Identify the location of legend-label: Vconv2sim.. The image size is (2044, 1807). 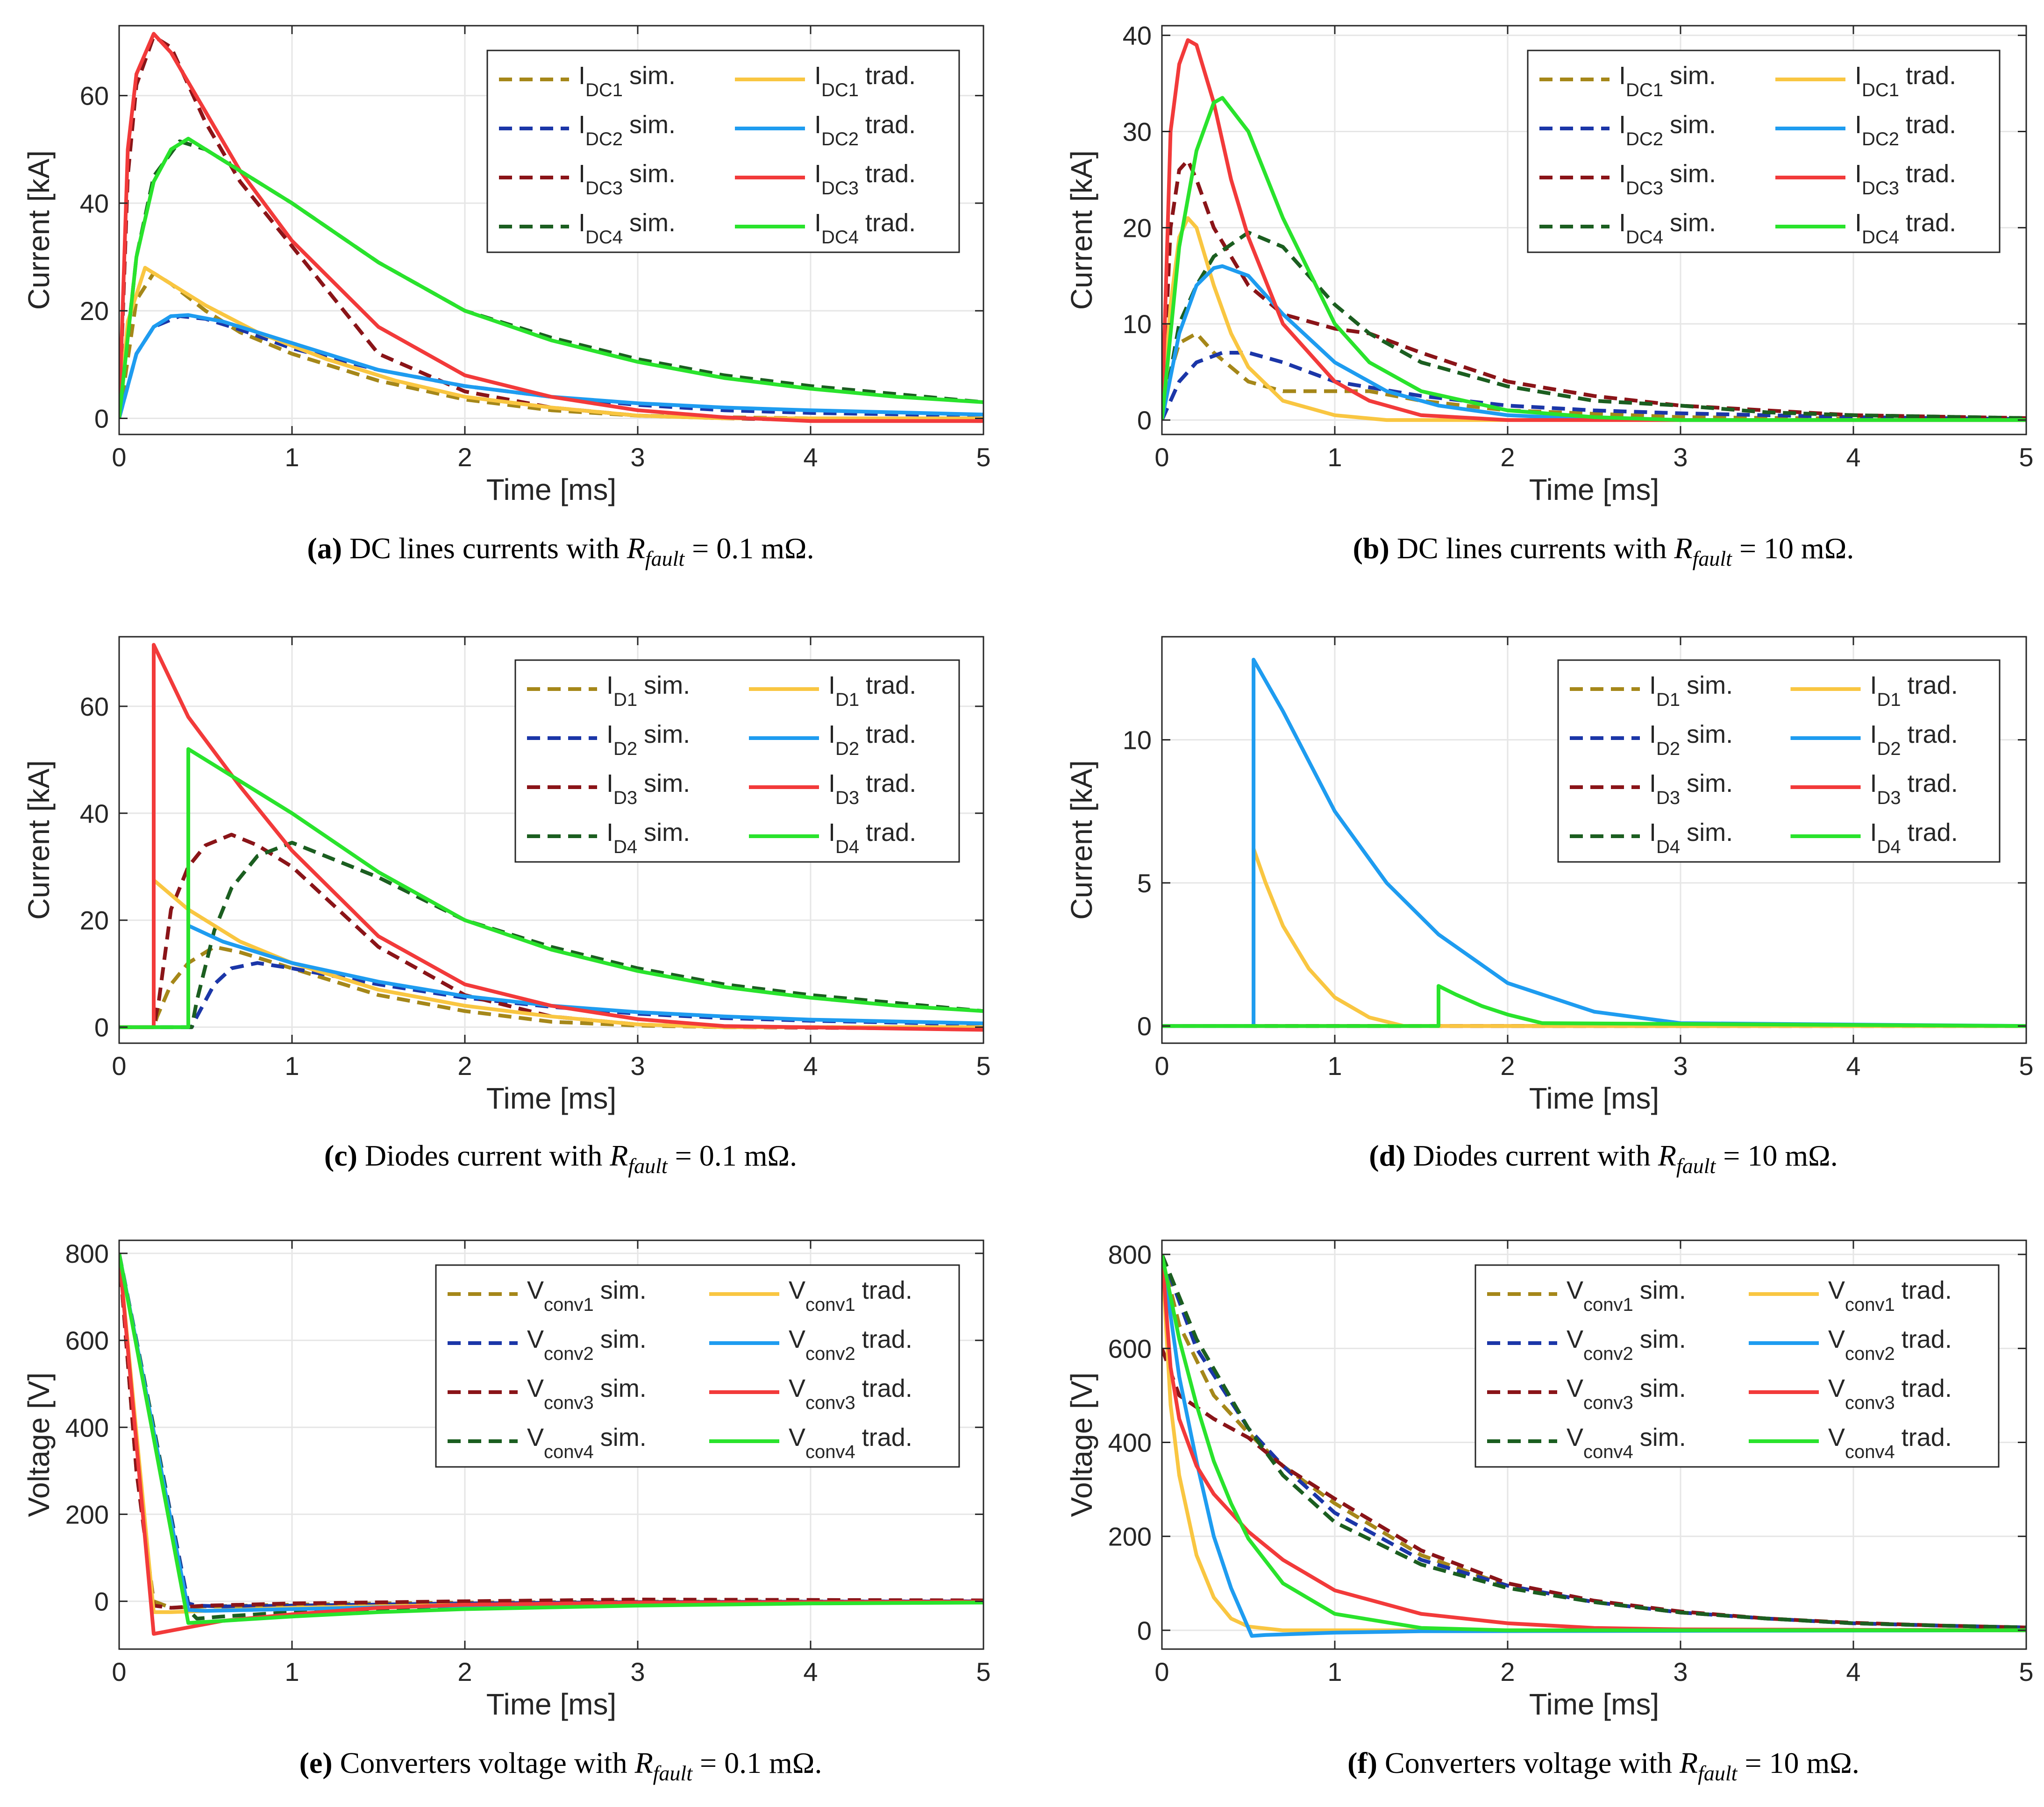
(1626, 1344).